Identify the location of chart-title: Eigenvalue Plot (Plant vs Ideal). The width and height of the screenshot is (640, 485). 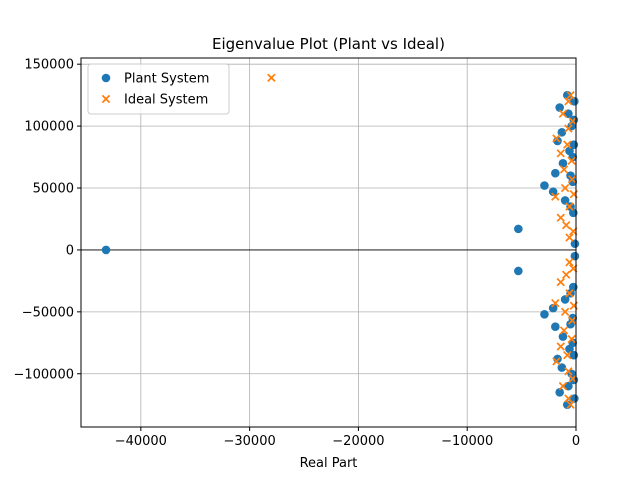
(328, 44).